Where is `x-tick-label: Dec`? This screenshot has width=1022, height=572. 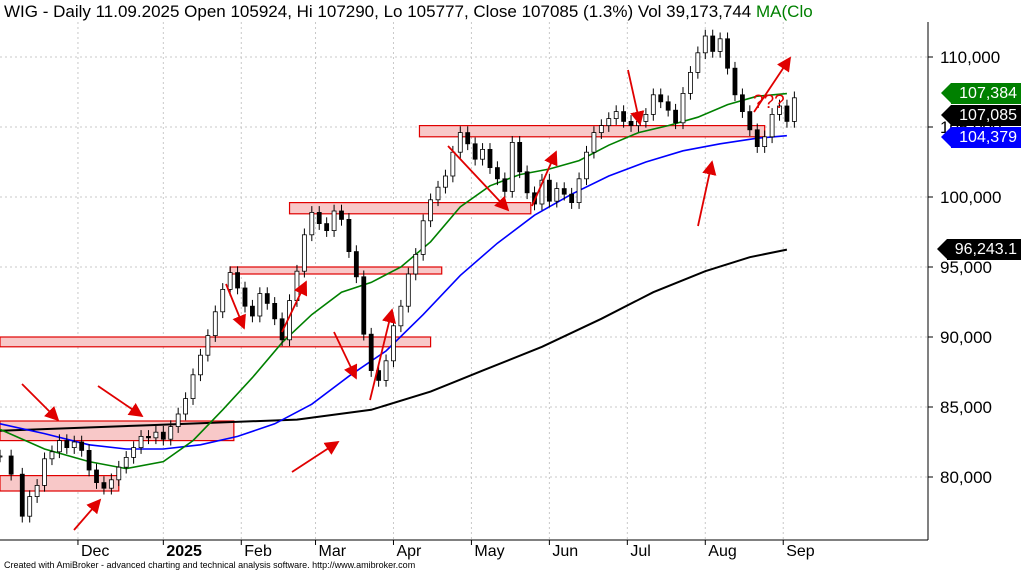
x-tick-label: Dec is located at coordinates (95, 551).